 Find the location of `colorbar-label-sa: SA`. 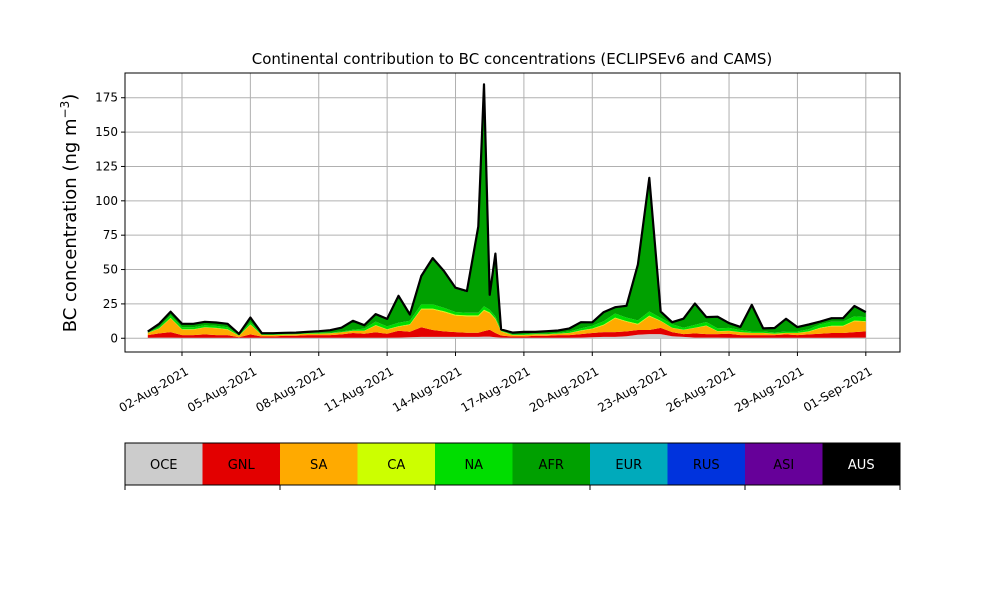

colorbar-label-sa: SA is located at coordinates (318, 465).